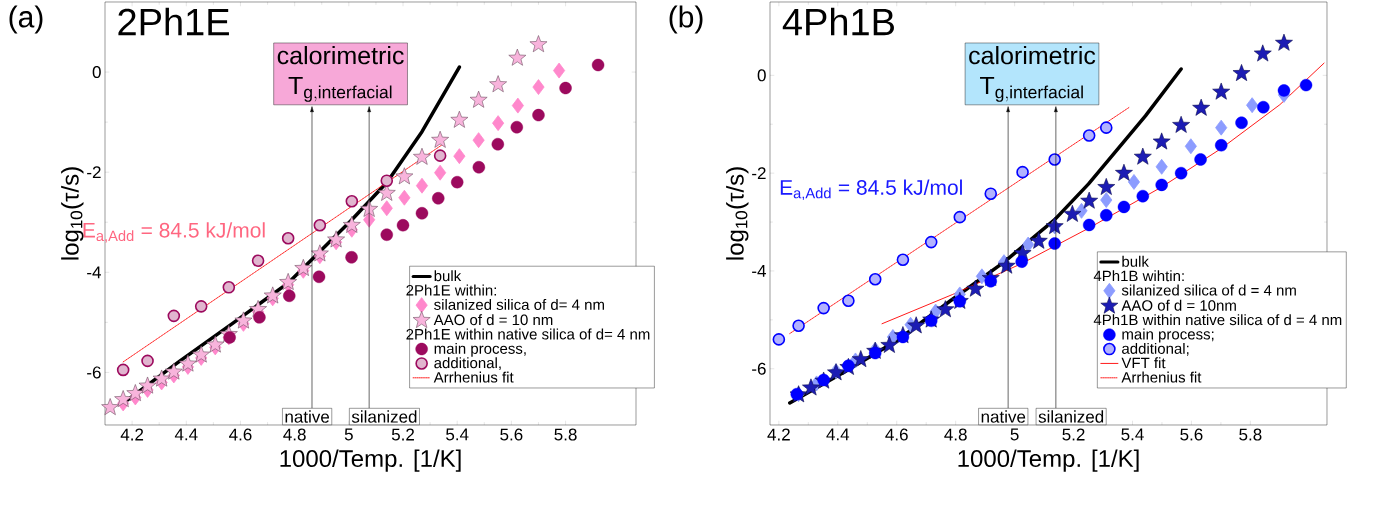  I want to click on text: (a), so click(26, 19).